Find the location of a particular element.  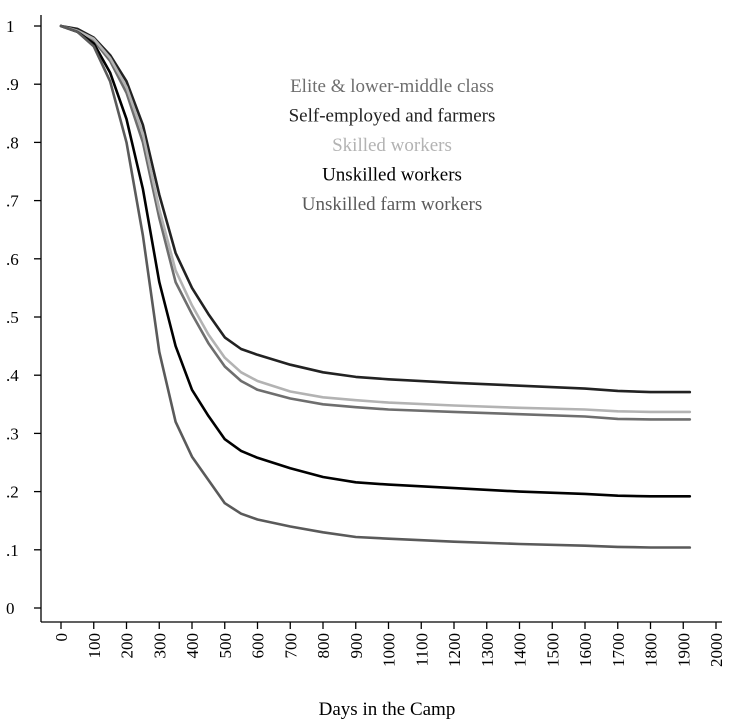

legend-entry: Skilled workers is located at coordinates (392, 145).